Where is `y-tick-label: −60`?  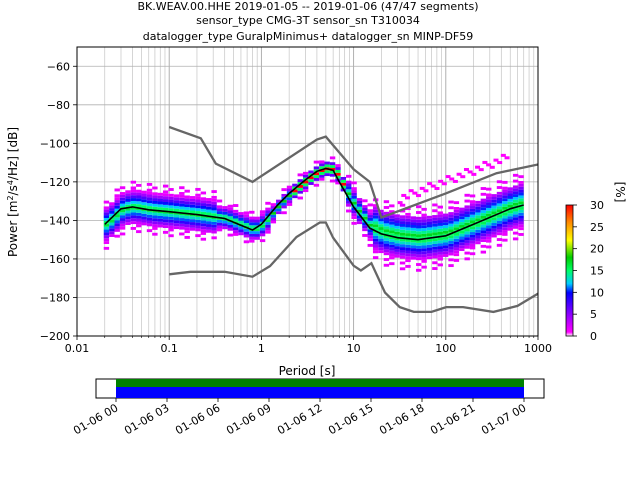 y-tick-label: −60 is located at coordinates (58, 66).